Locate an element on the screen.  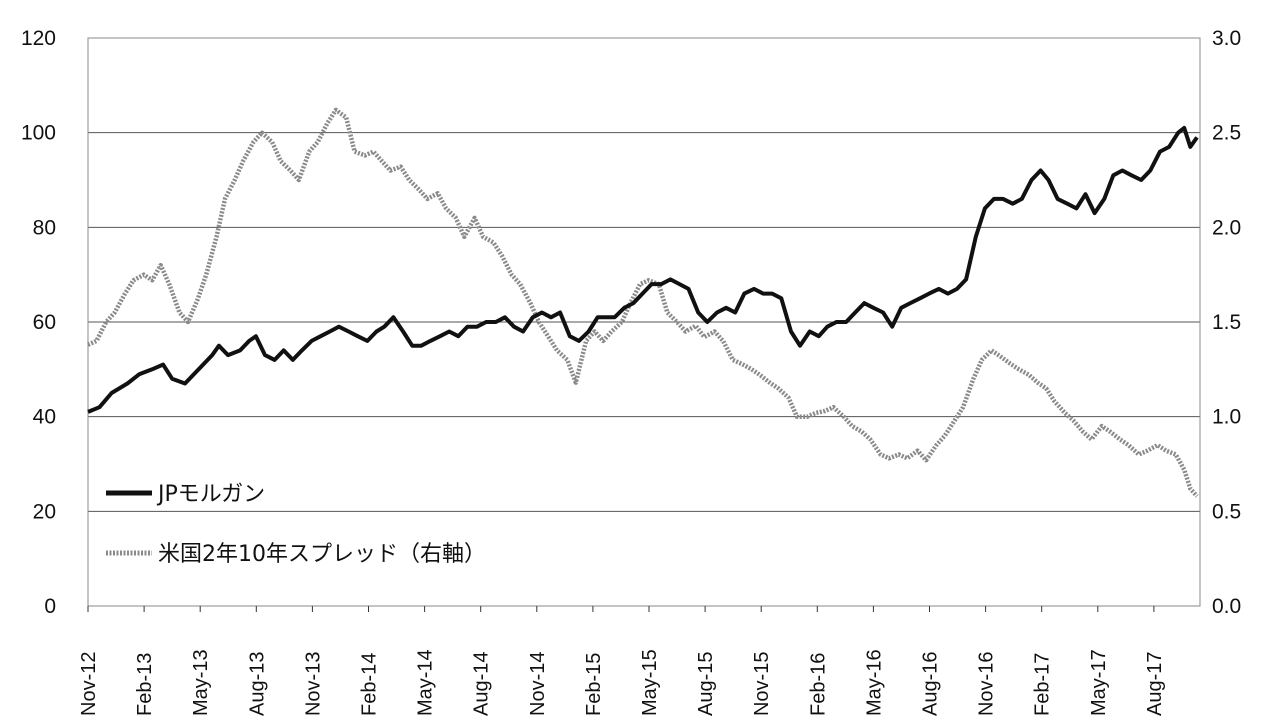
y-left-tick-label: 20 is located at coordinates (44, 511).